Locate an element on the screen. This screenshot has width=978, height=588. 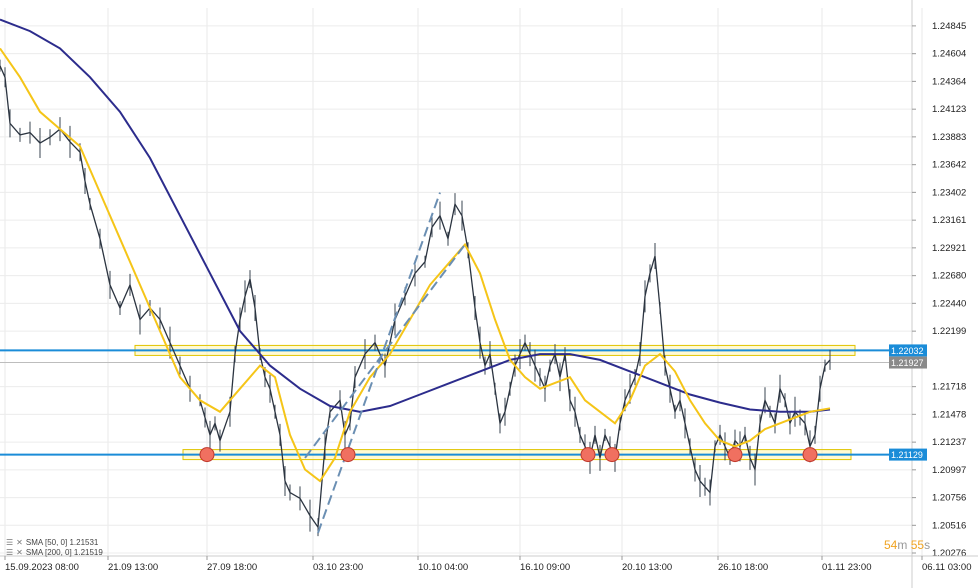
y-tick-label: 1.22921 is located at coordinates (949, 248).